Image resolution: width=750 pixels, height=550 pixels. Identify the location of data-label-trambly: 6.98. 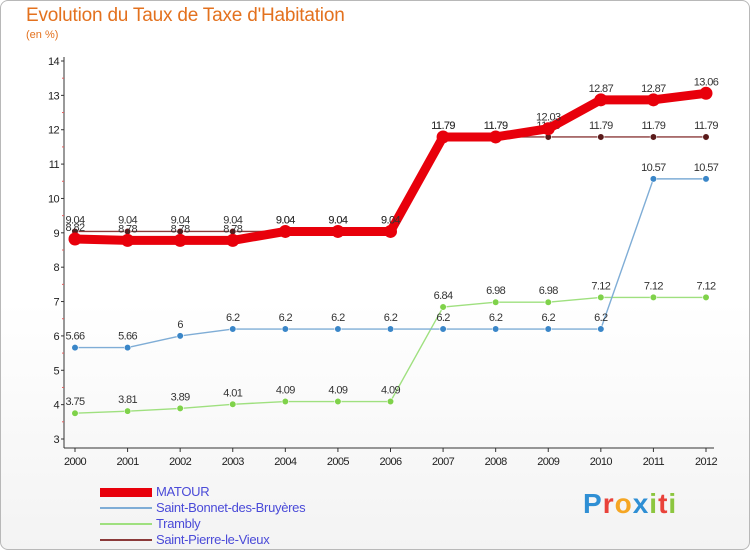
(495, 291).